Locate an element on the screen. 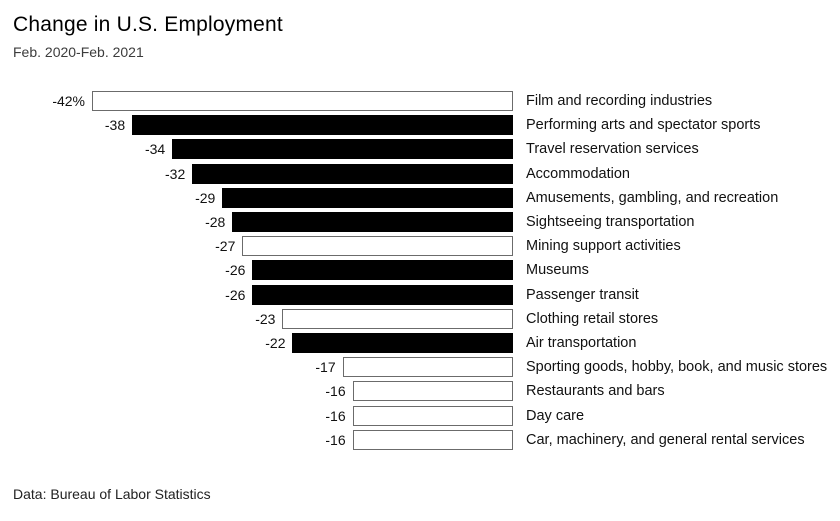  bar-category-label: Passenger transit is located at coordinates (582, 294).